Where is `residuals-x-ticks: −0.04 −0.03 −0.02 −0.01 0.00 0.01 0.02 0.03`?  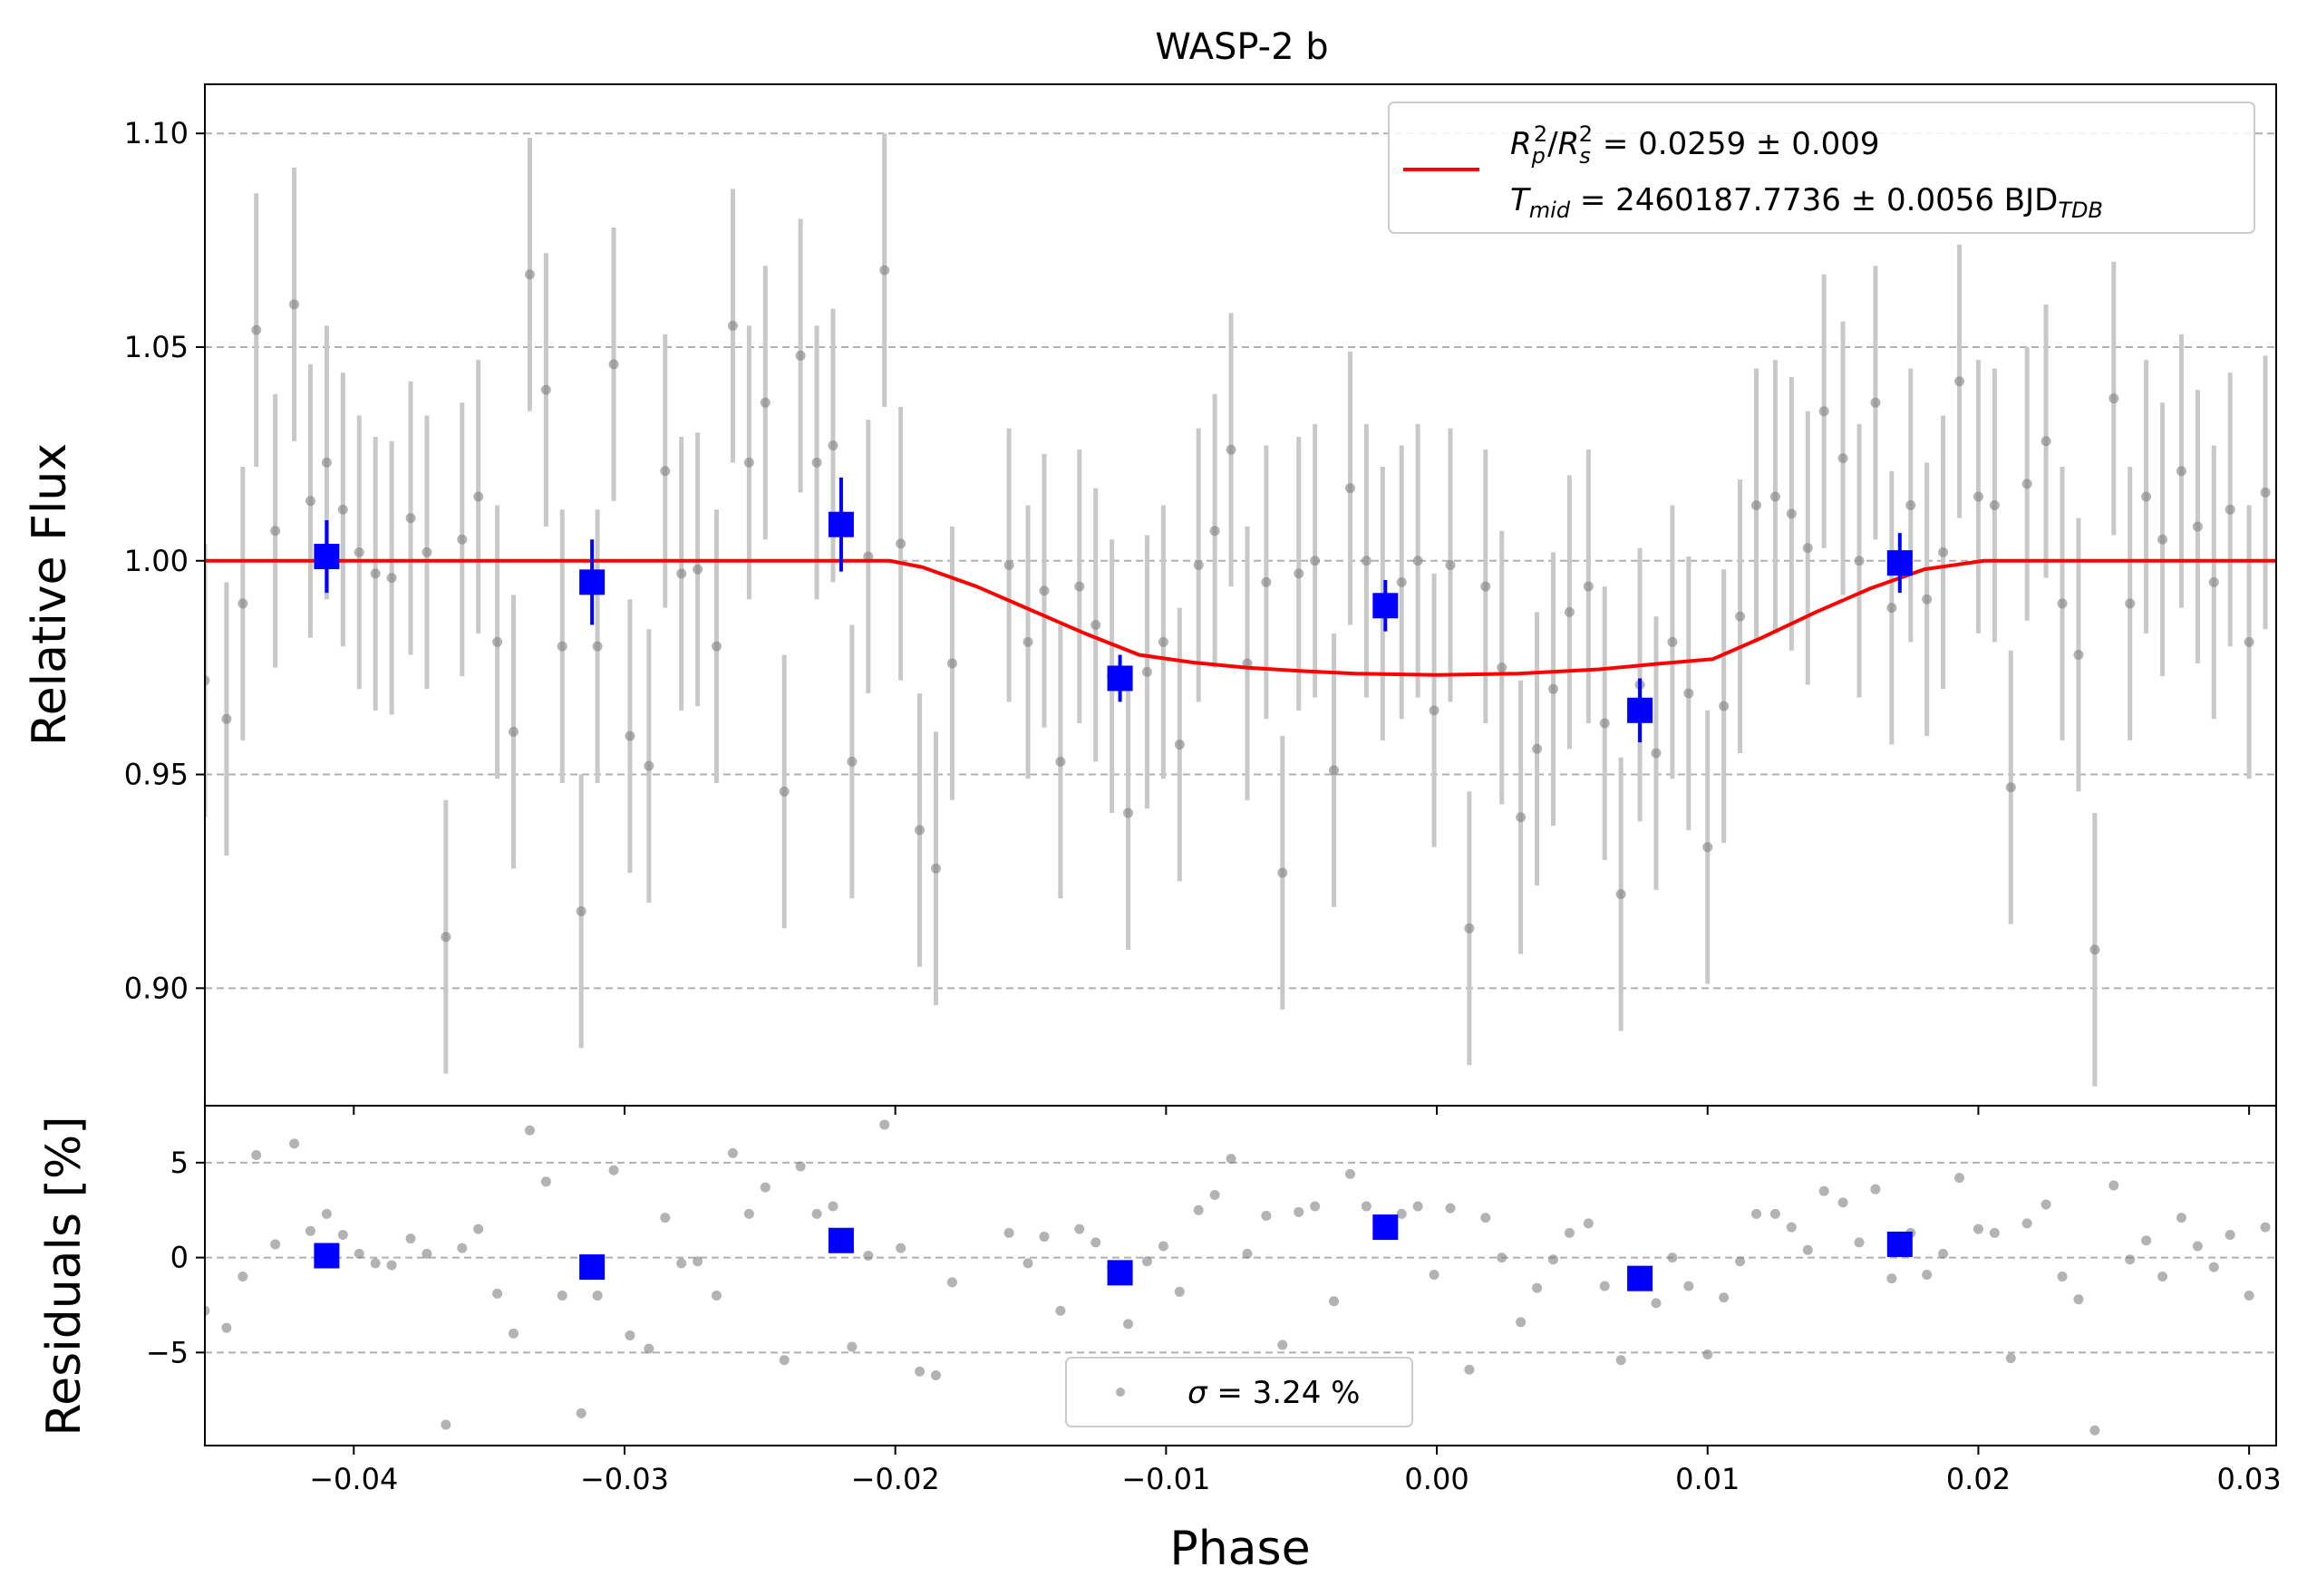
residuals-x-ticks: −0.04 −0.03 −0.02 −0.01 0.00 0.01 0.02 0.03 is located at coordinates (1295, 1471).